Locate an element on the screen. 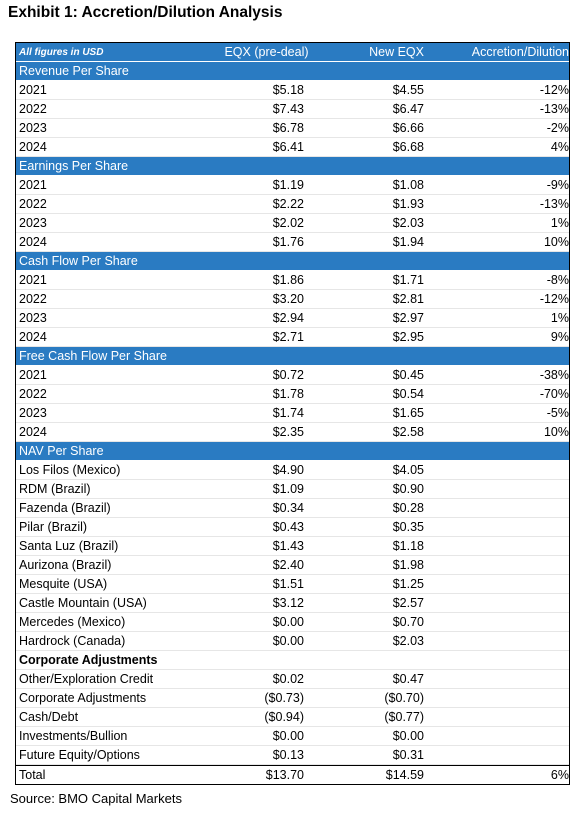  table-cell: All figures in USD is located at coordinates (61, 52).